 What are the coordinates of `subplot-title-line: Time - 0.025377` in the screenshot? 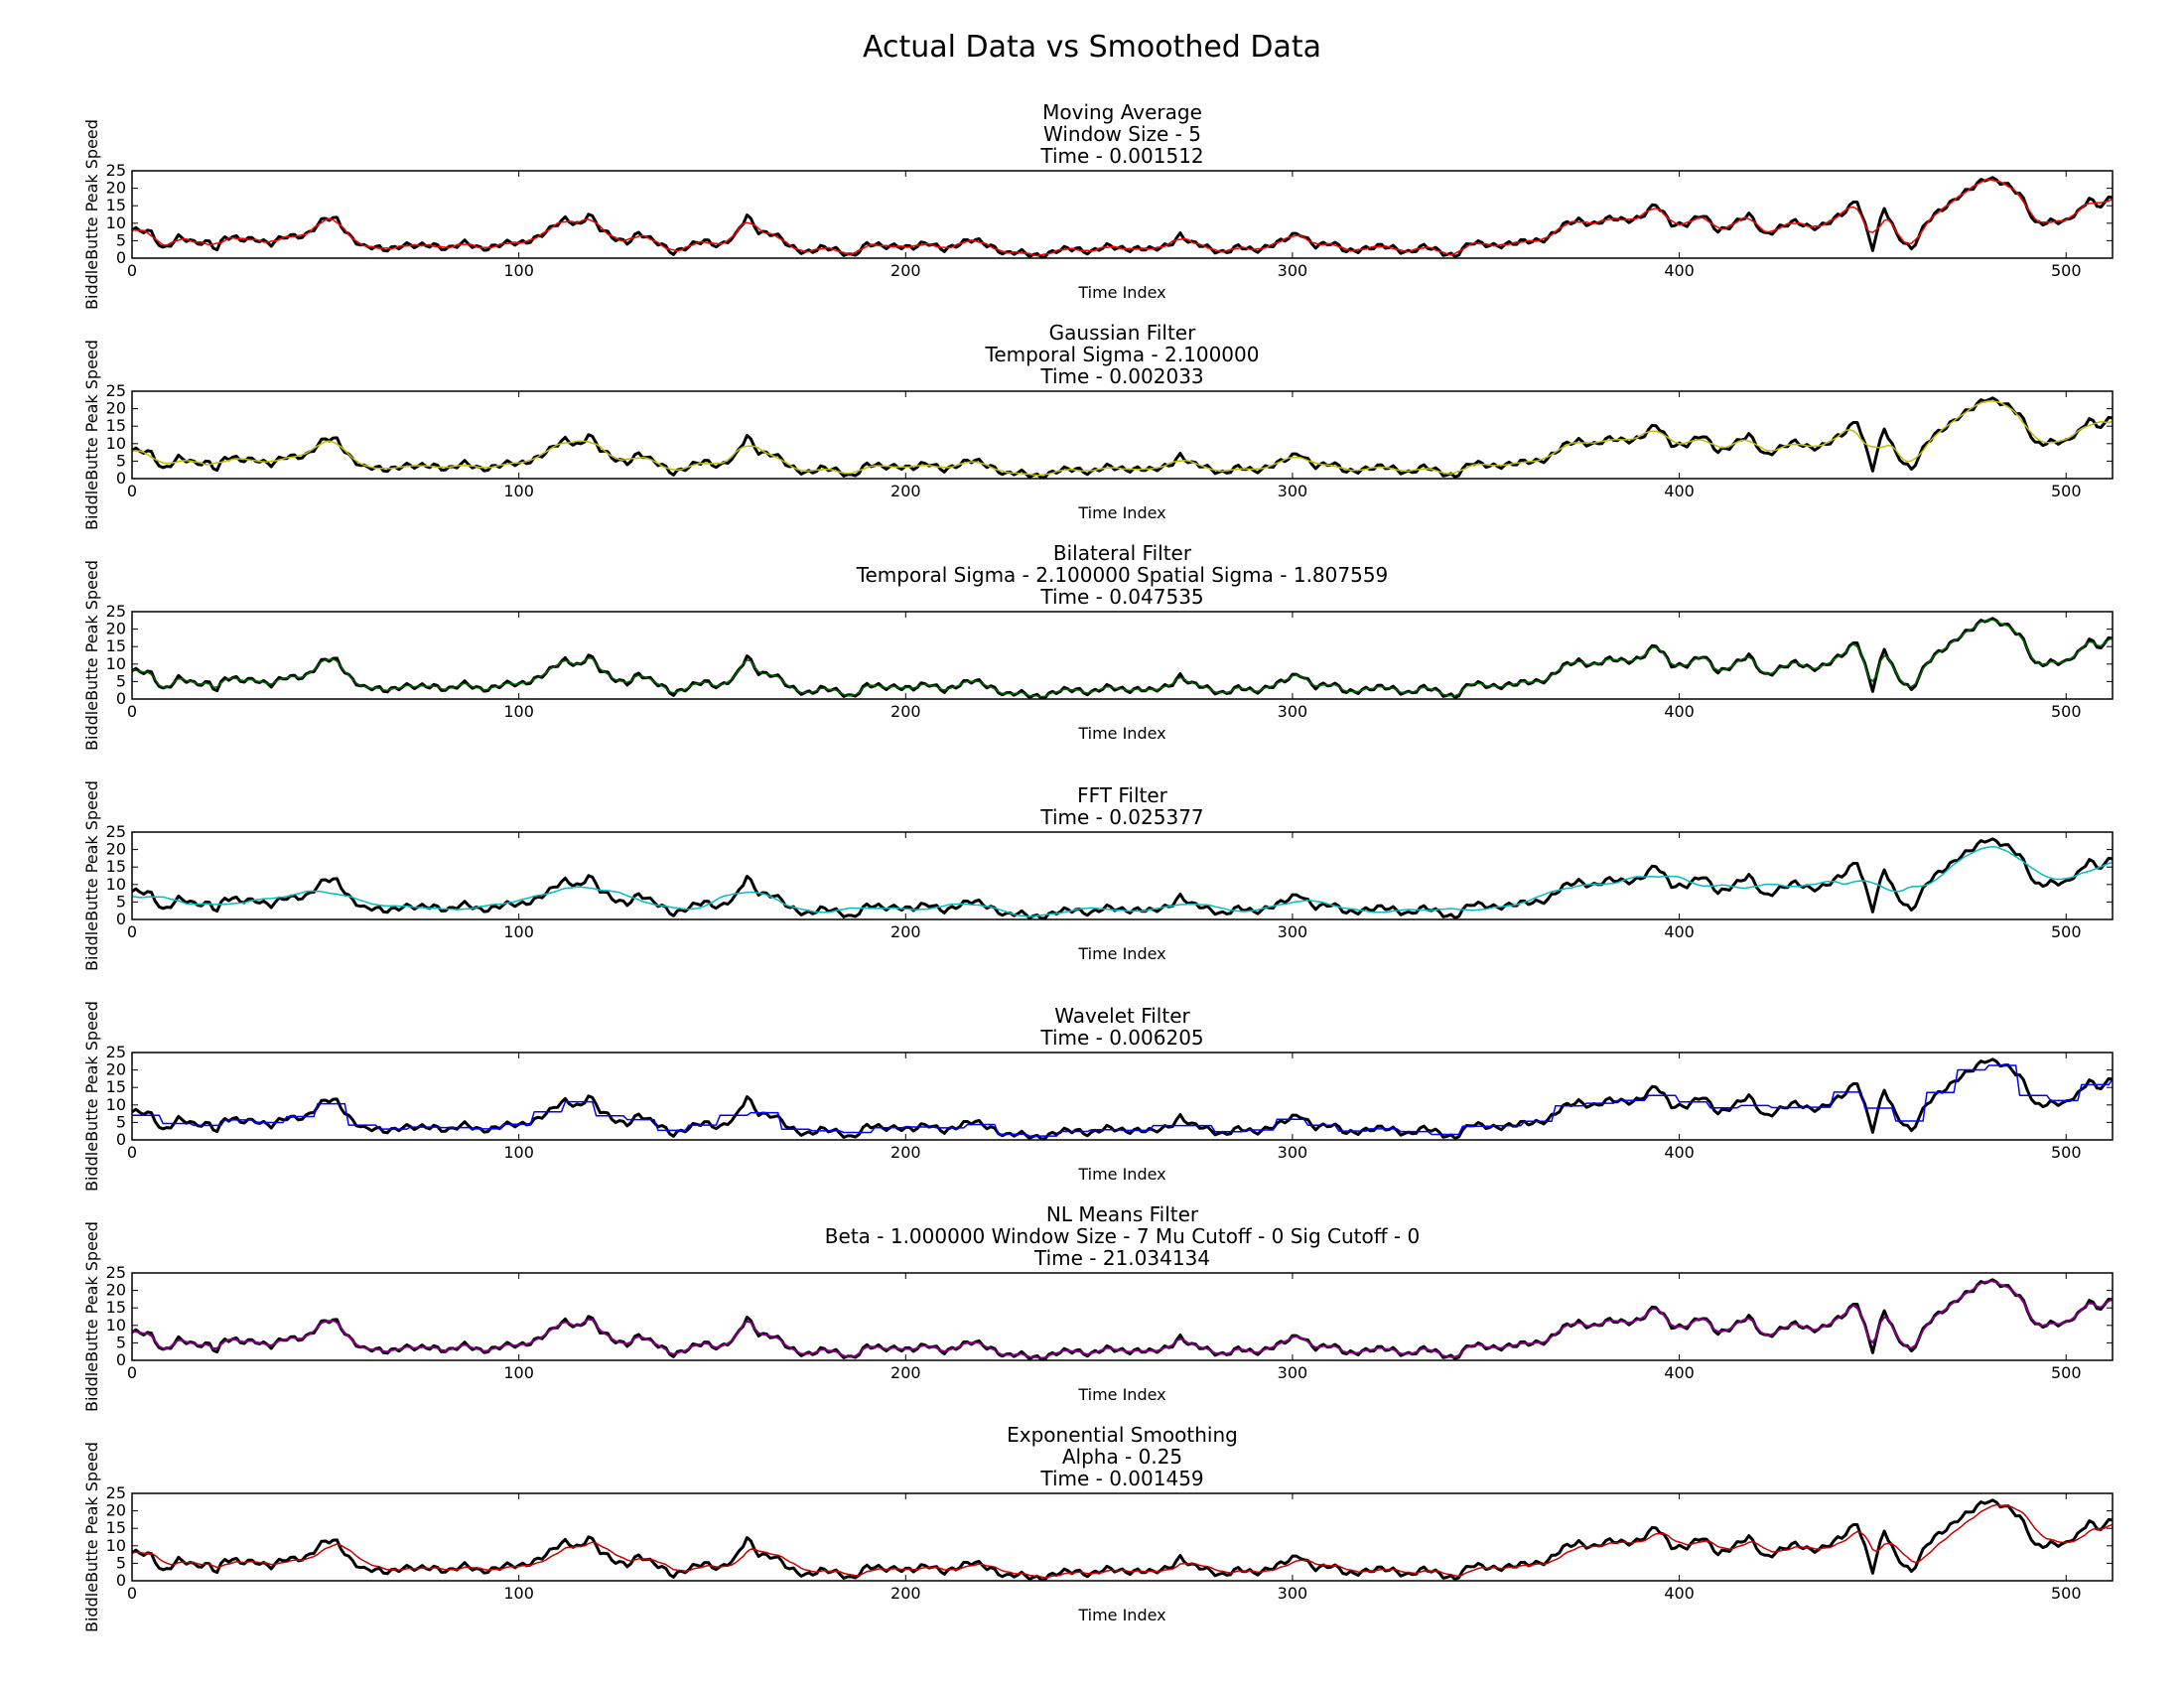 It's located at (1121, 817).